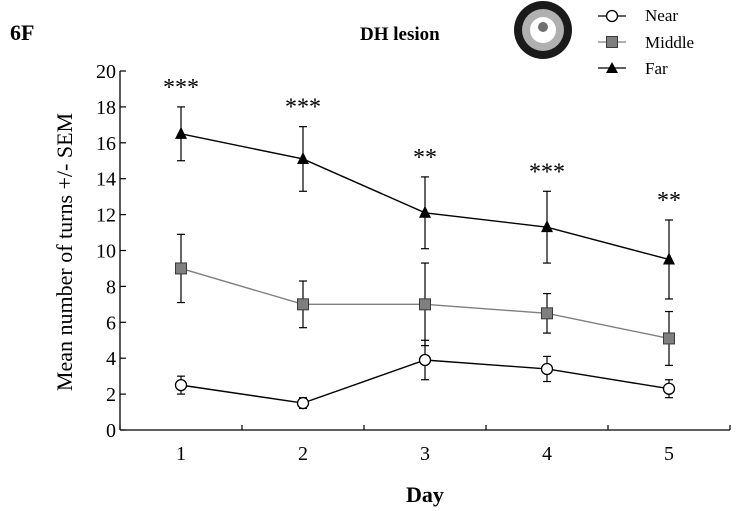  What do you see at coordinates (425, 454) in the screenshot?
I see `x-tick-label: 3` at bounding box center [425, 454].